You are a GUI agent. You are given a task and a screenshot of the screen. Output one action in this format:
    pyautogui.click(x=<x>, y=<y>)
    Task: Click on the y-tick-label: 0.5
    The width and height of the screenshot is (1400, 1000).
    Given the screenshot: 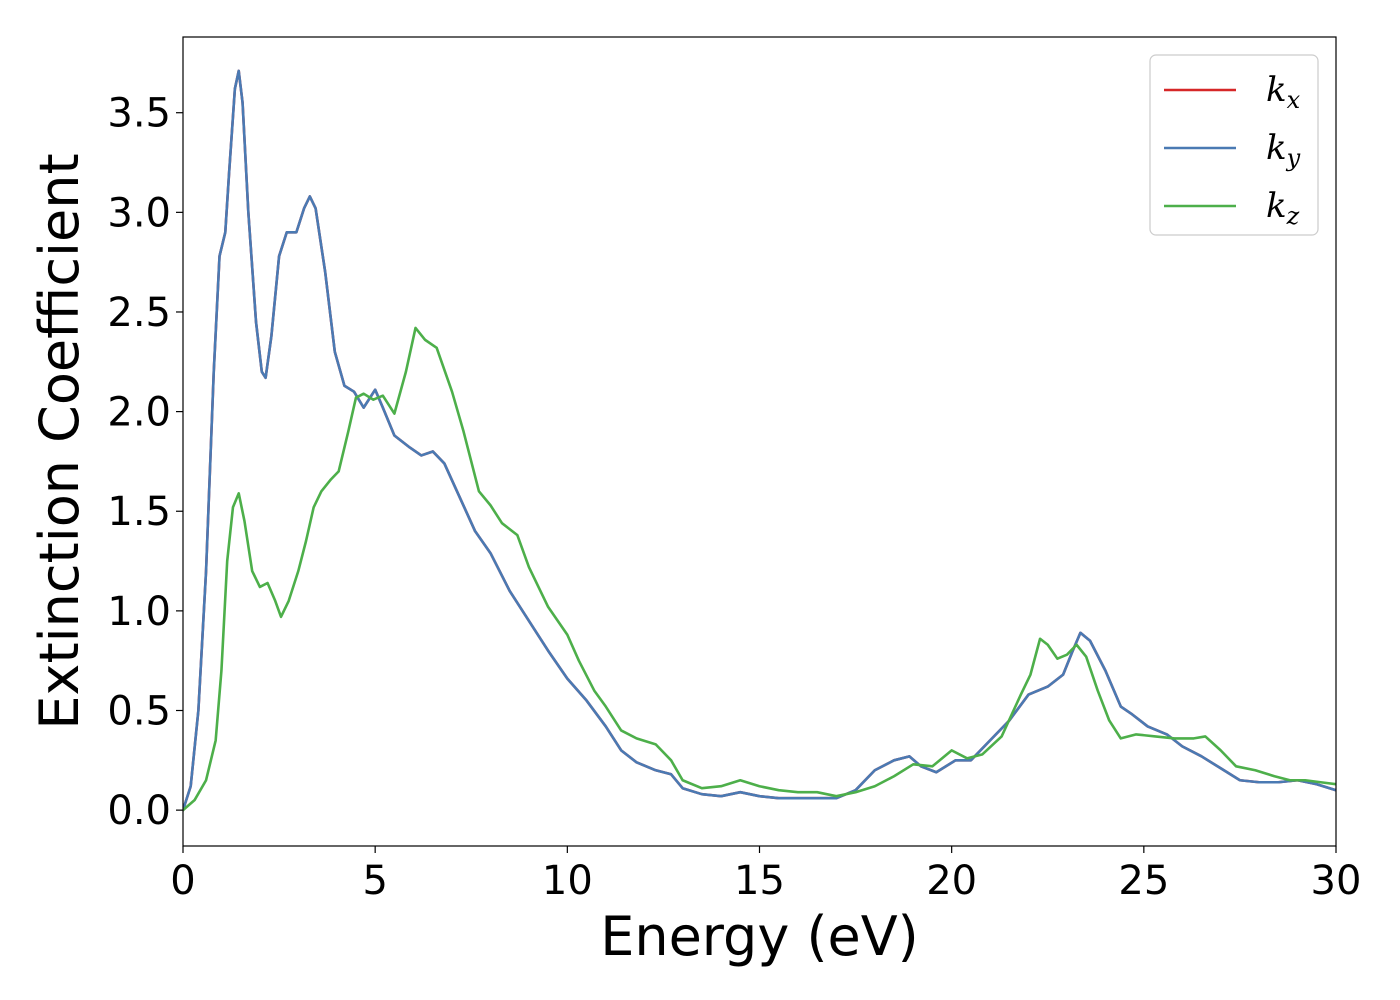 What is the action you would take?
    pyautogui.click(x=139, y=712)
    